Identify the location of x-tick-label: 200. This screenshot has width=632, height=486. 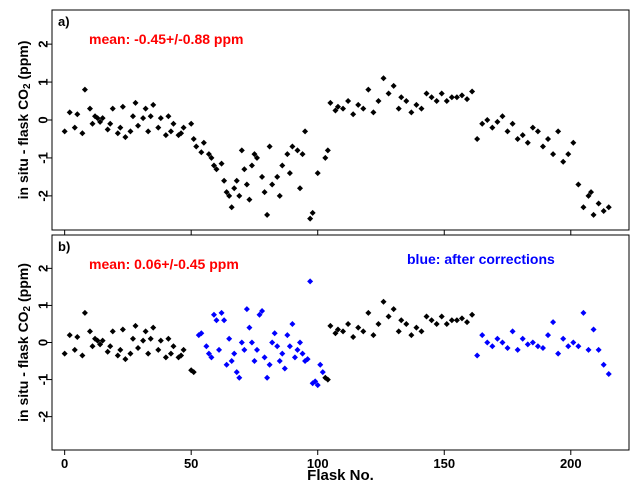
(571, 463).